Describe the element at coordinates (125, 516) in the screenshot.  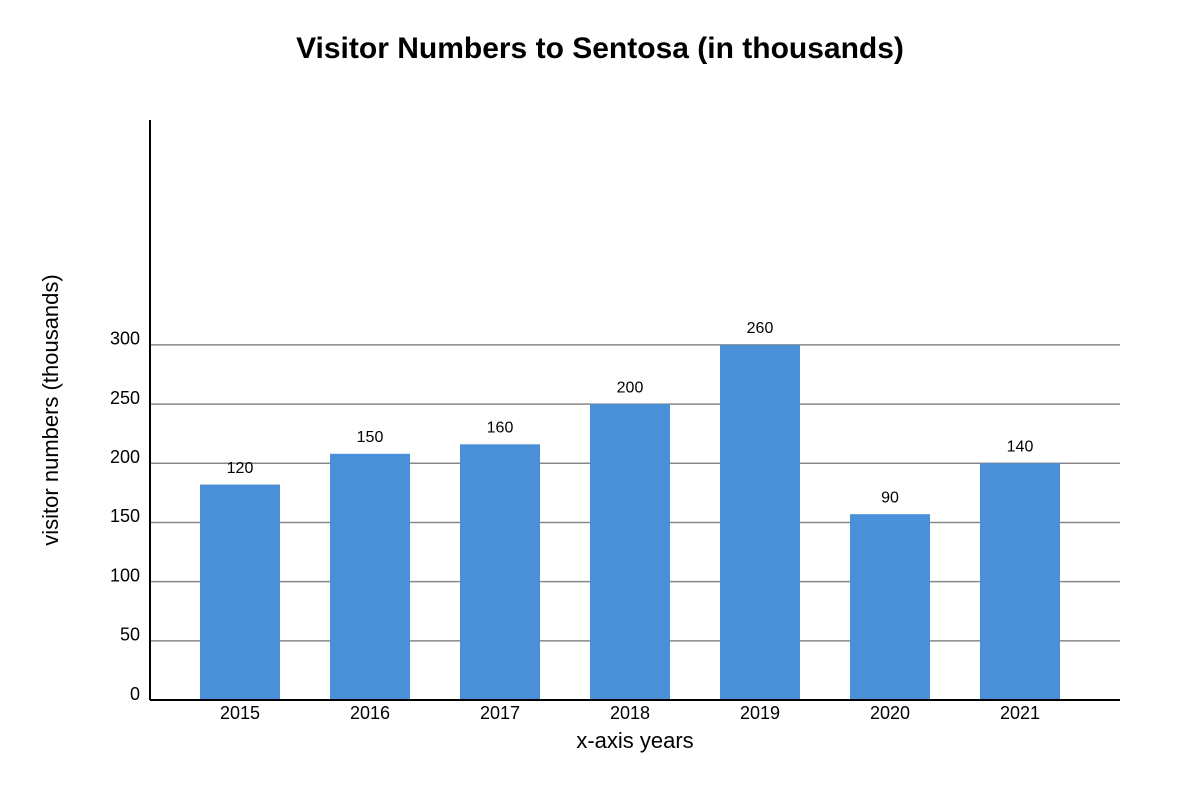
I see `y-tick-label: 150` at that location.